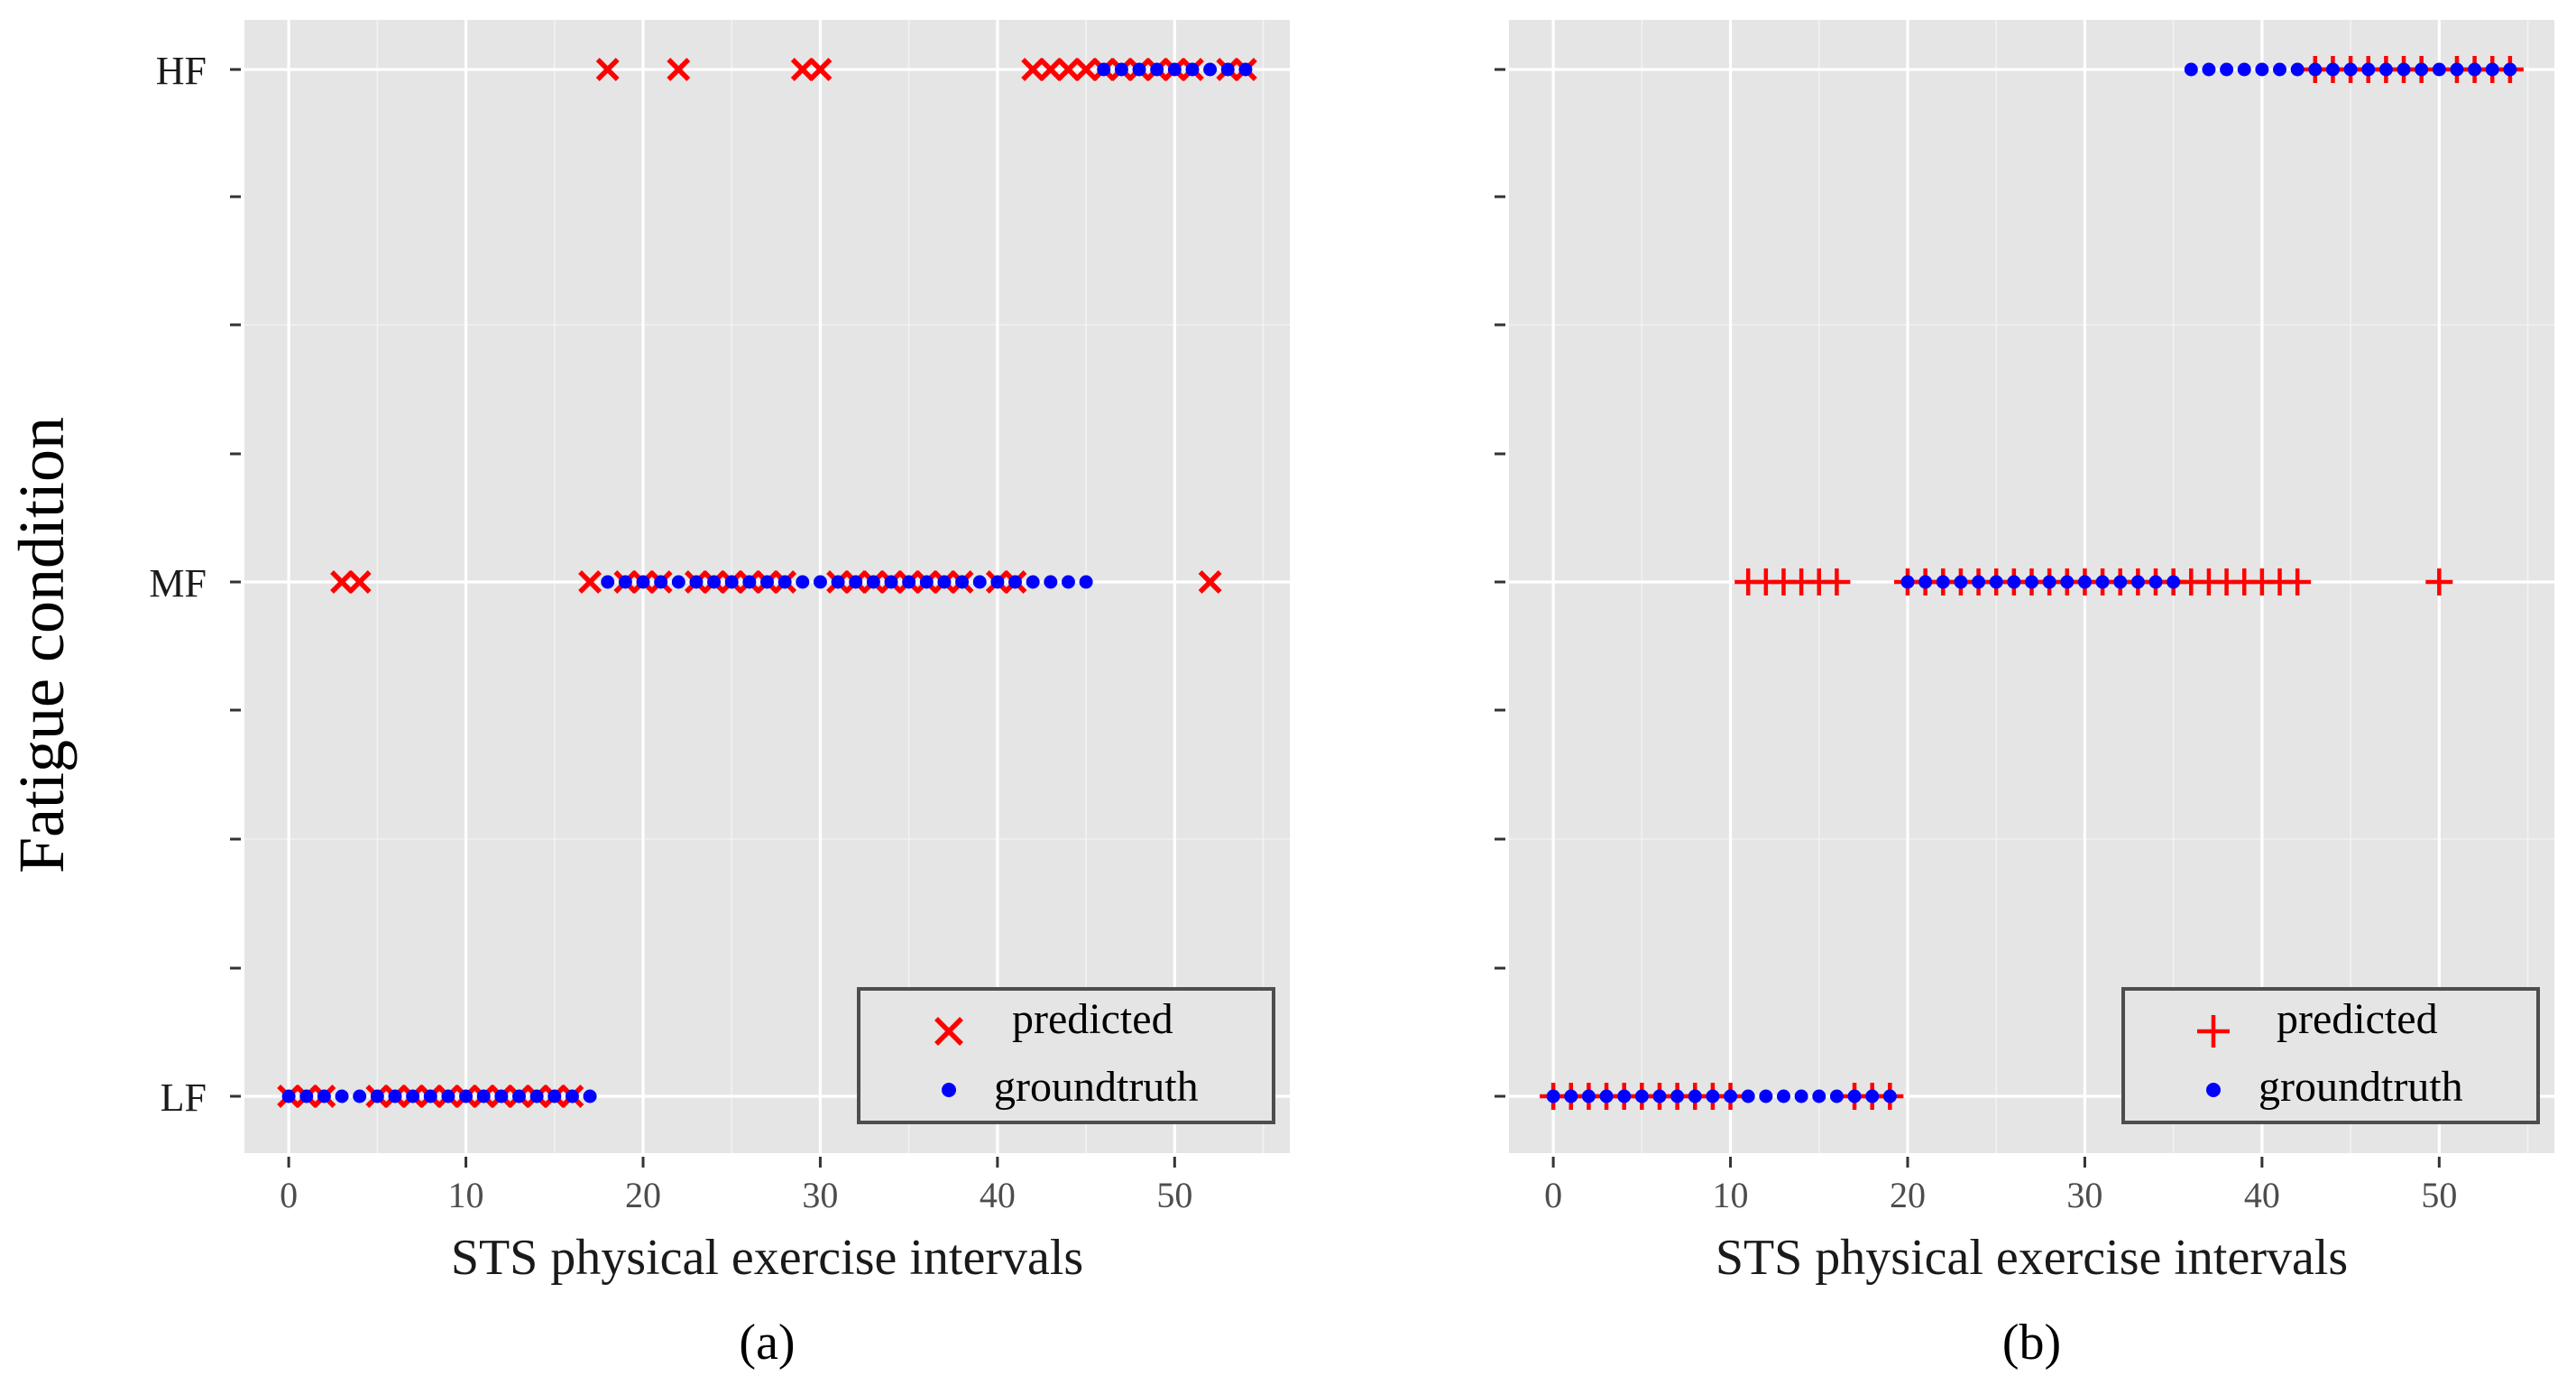  I want to click on legend: predicted groundtruth, so click(2330, 1055).